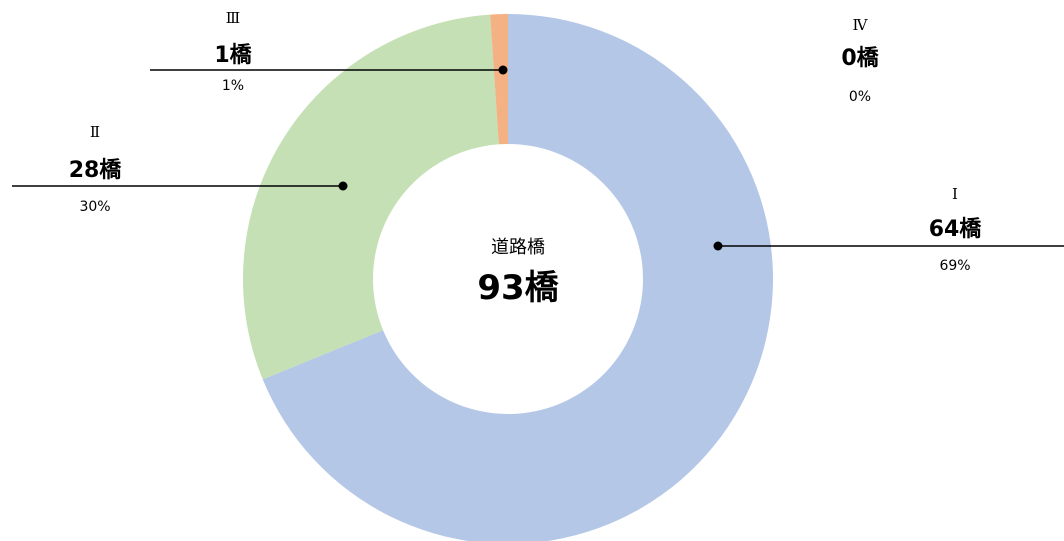 This screenshot has height=541, width=1064. Describe the element at coordinates (95, 207) in the screenshot. I see `segment-2-percent: 30%` at that location.